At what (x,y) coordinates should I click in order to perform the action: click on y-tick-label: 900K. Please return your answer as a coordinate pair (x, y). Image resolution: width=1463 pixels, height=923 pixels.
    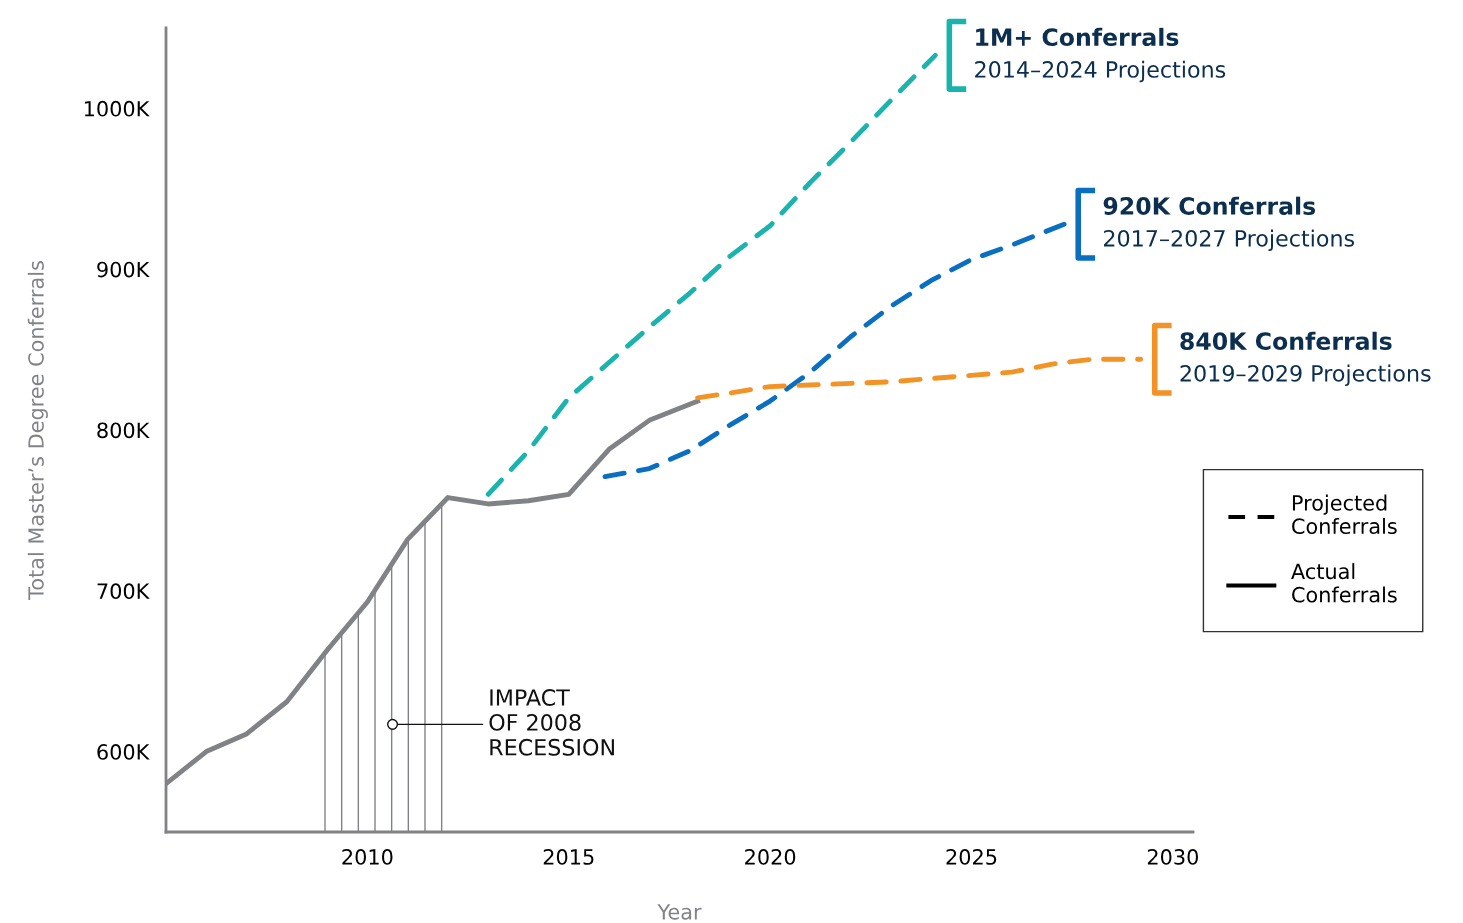
    Looking at the image, I should click on (123, 269).